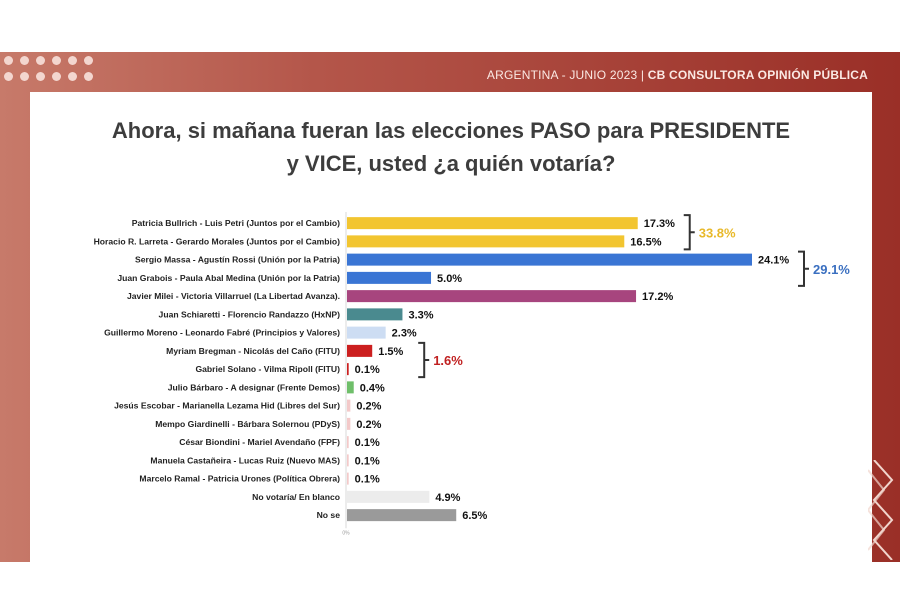 The height and width of the screenshot is (600, 900). I want to click on chart-title-line-2: y VICE, usted ¿a quién votaría?, so click(451, 163).